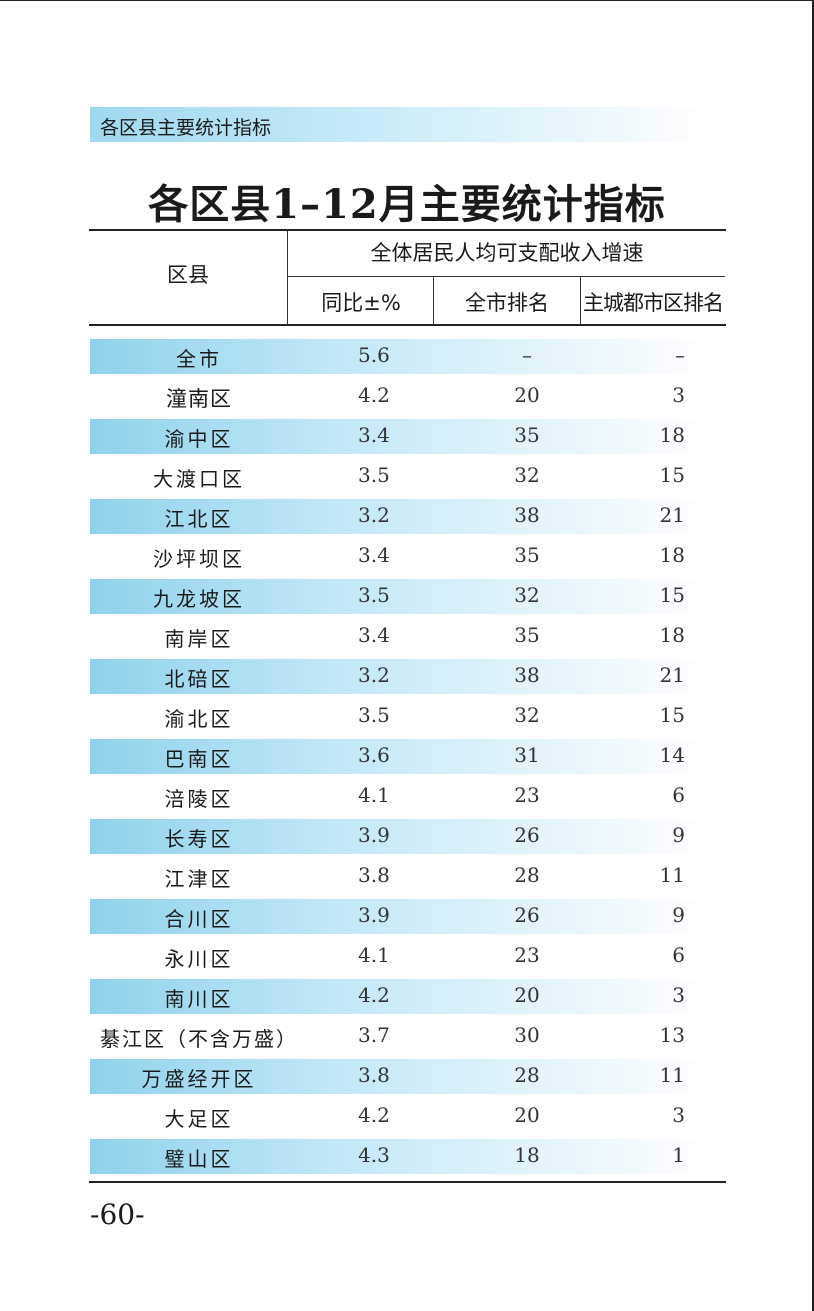 The image size is (814, 1311). What do you see at coordinates (199, 559) in the screenshot?
I see `district-cell: 沙坪坝区` at bounding box center [199, 559].